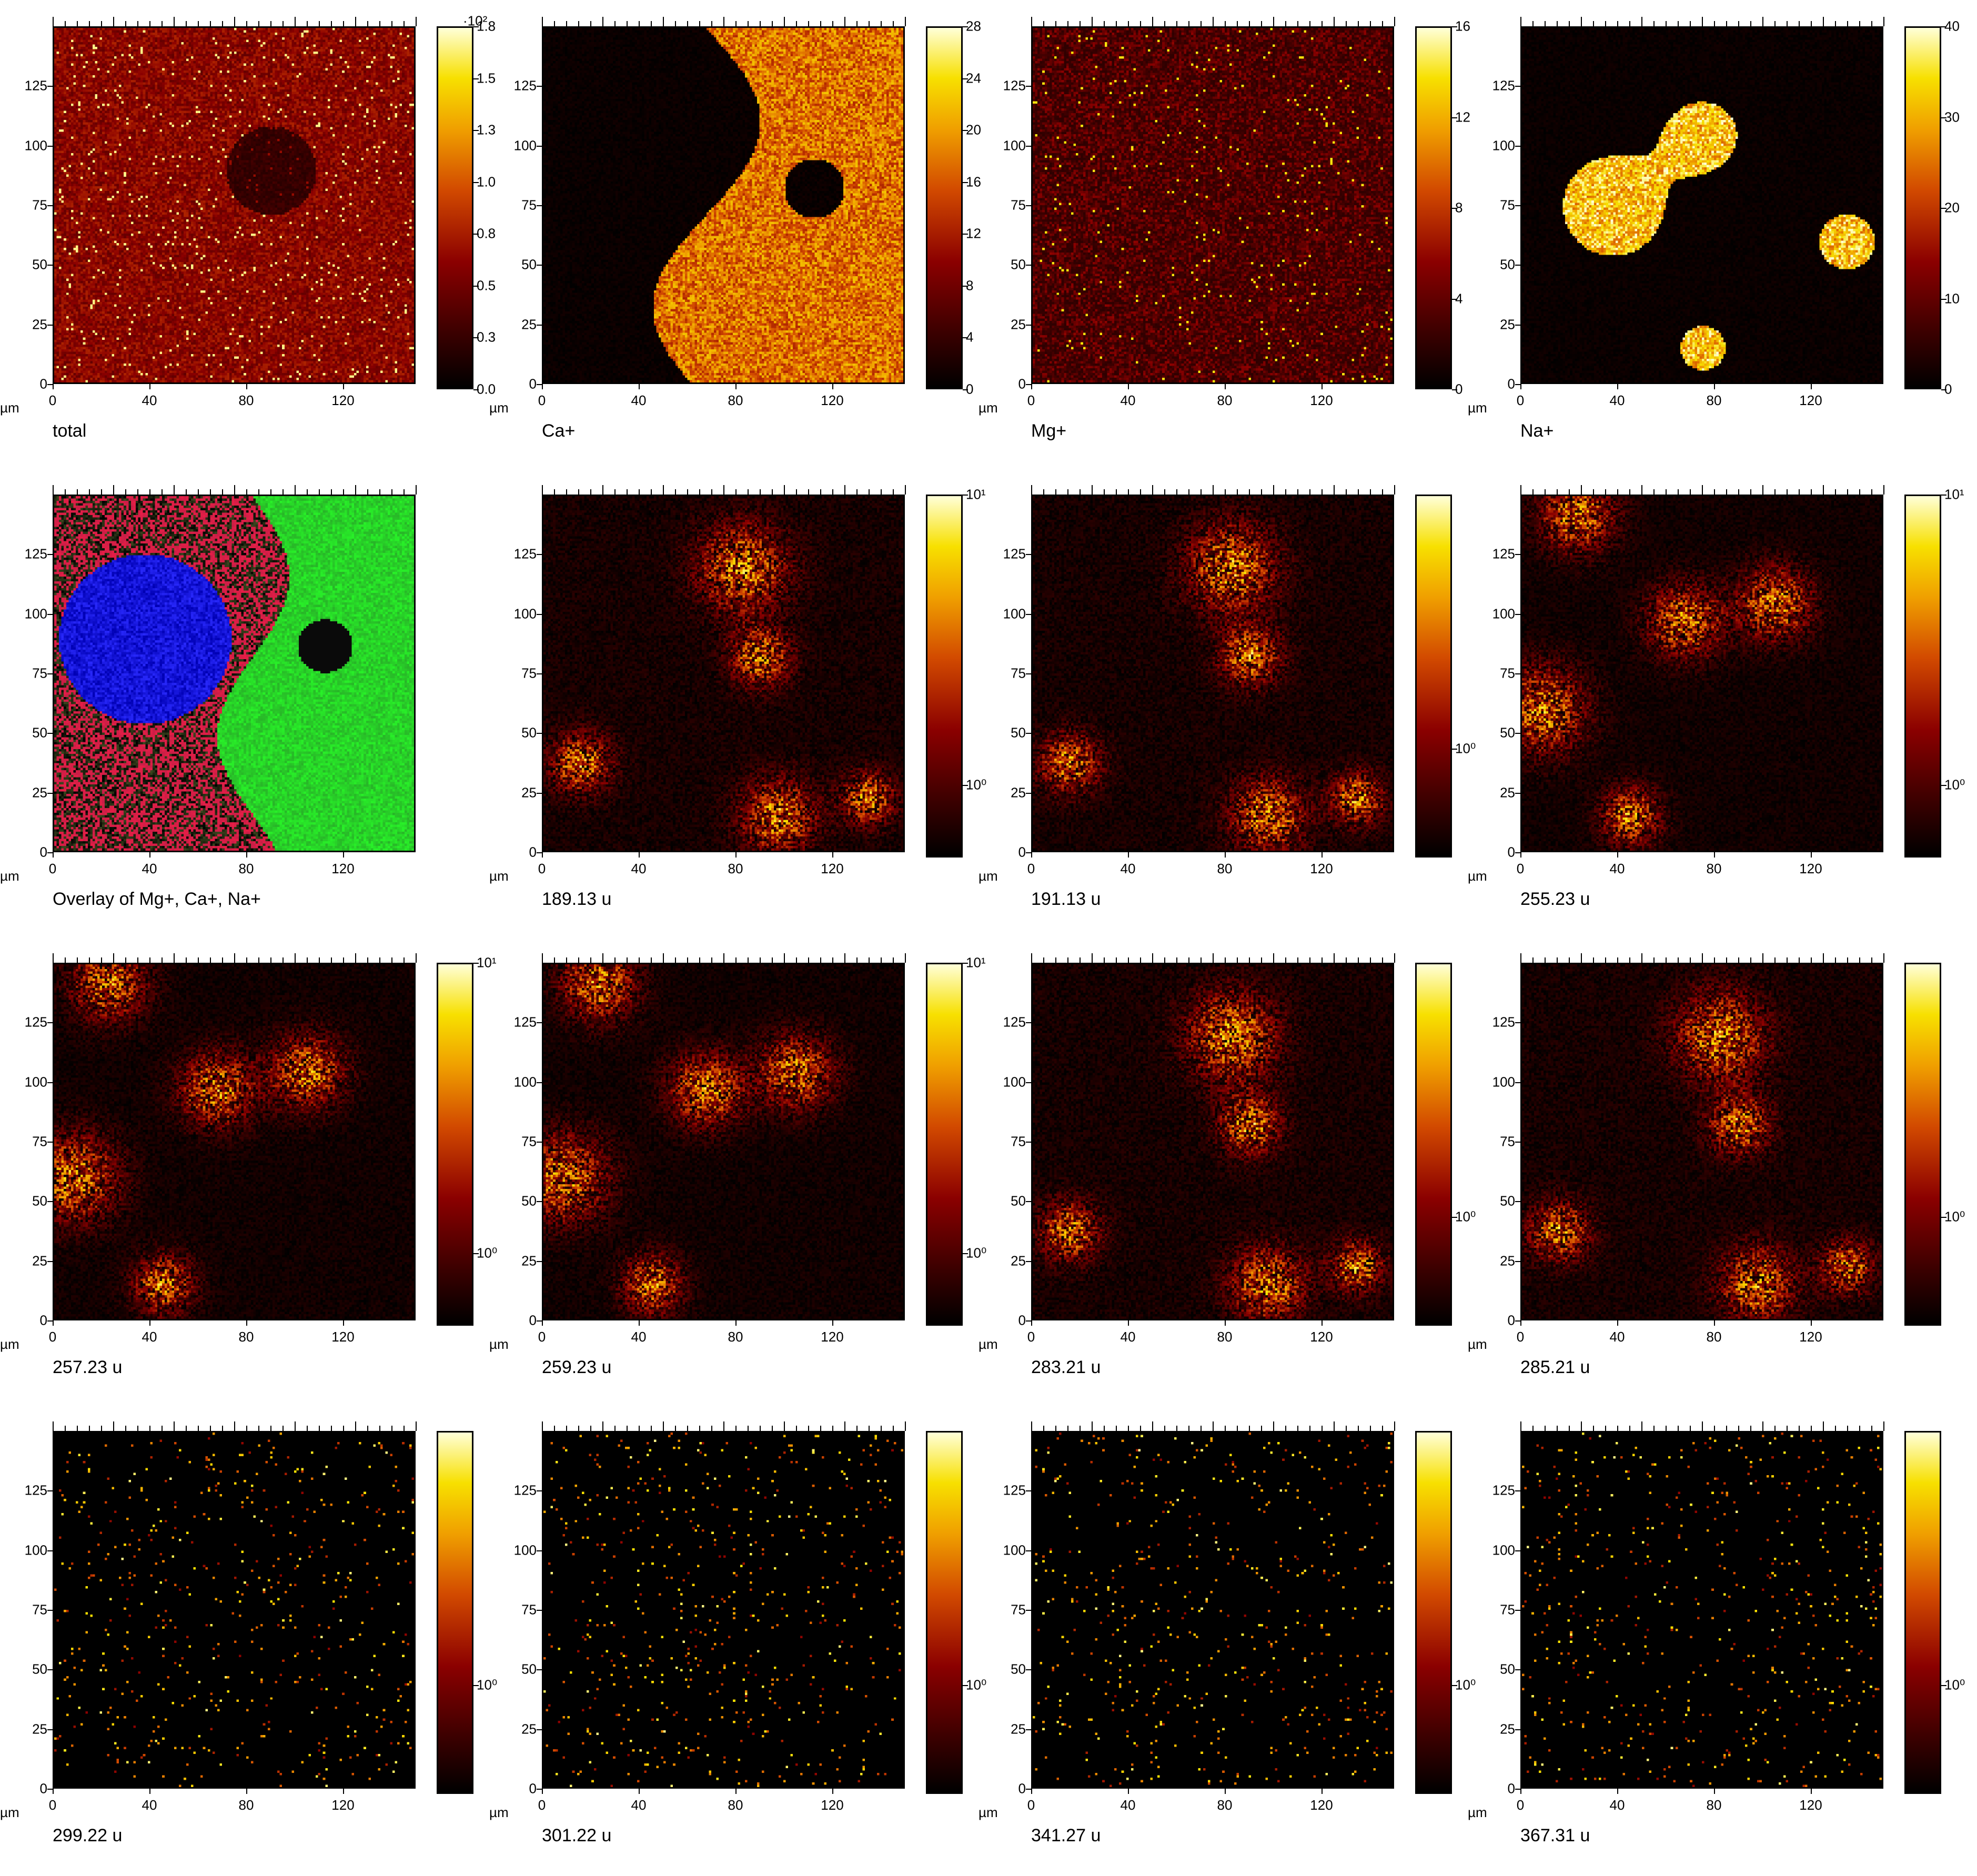 The height and width of the screenshot is (1876, 1977). Describe the element at coordinates (1717, 1171) in the screenshot. I see `ion-image-panel: 0 25 50 75 100 125 0 40 80 120 µm 285.21 u 10⁰` at that location.